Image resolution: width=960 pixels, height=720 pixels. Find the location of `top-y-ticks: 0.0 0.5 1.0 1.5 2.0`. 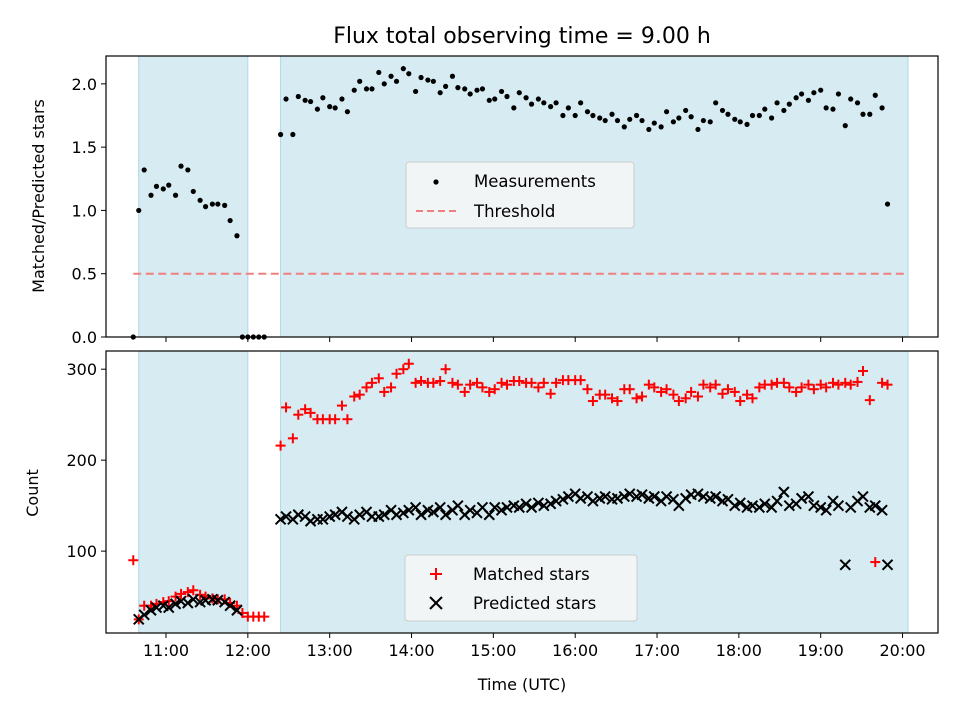

top-y-ticks: 0.0 0.5 1.0 1.5 2.0 is located at coordinates (89, 211).